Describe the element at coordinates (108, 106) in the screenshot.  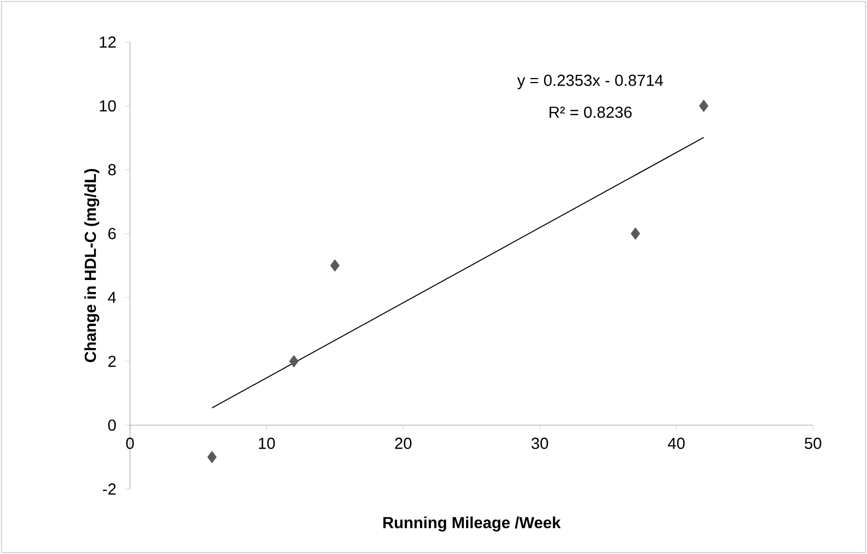
I see `y-tick-label: 10` at that location.